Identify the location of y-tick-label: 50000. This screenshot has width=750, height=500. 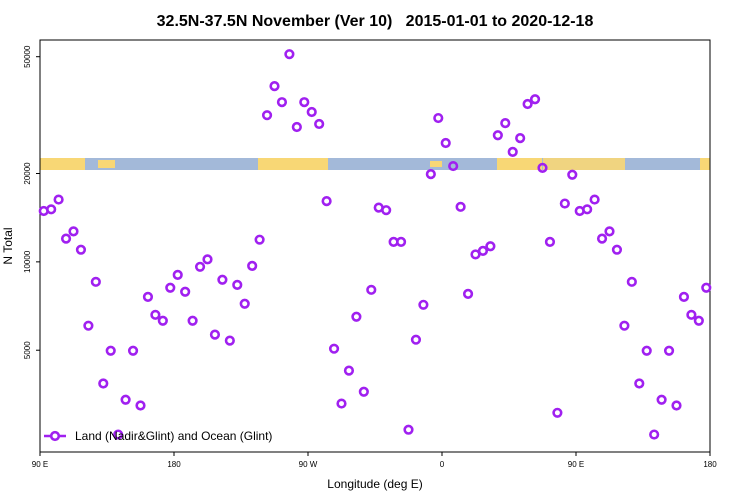
(27, 56).